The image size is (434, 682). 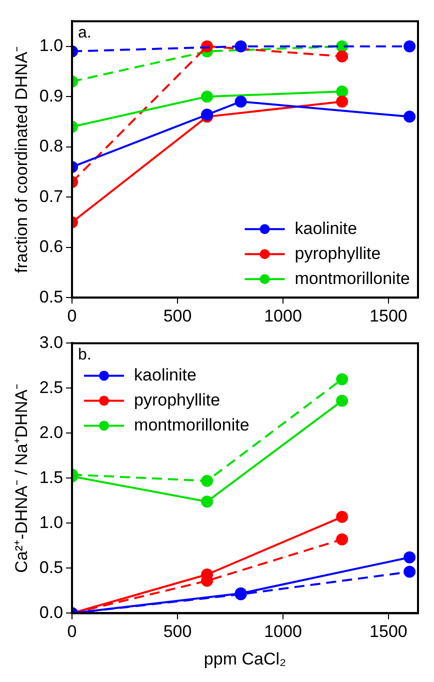 I want to click on y-tick-label: 0.9, so click(x=51, y=96).